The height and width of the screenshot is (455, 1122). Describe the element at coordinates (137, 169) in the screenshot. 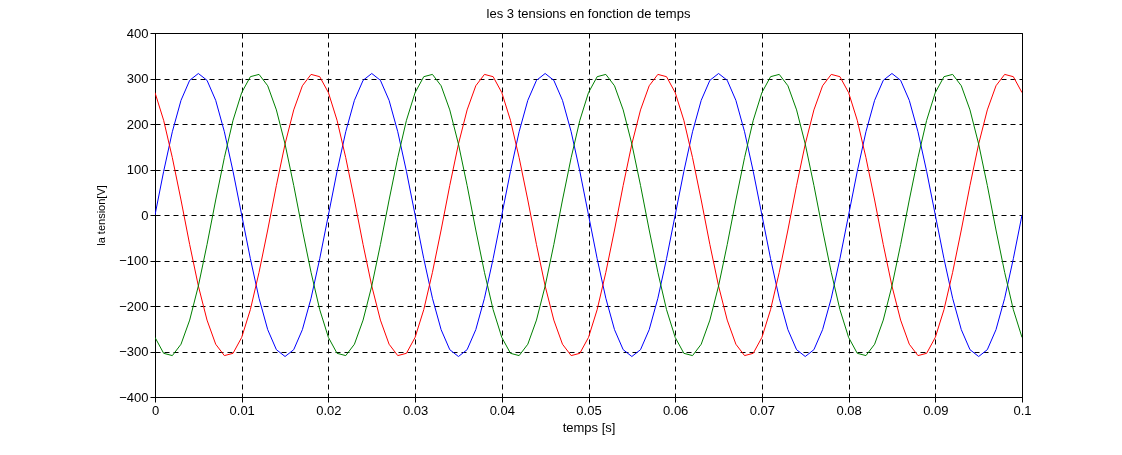

I see `y-tick-label: 100` at that location.